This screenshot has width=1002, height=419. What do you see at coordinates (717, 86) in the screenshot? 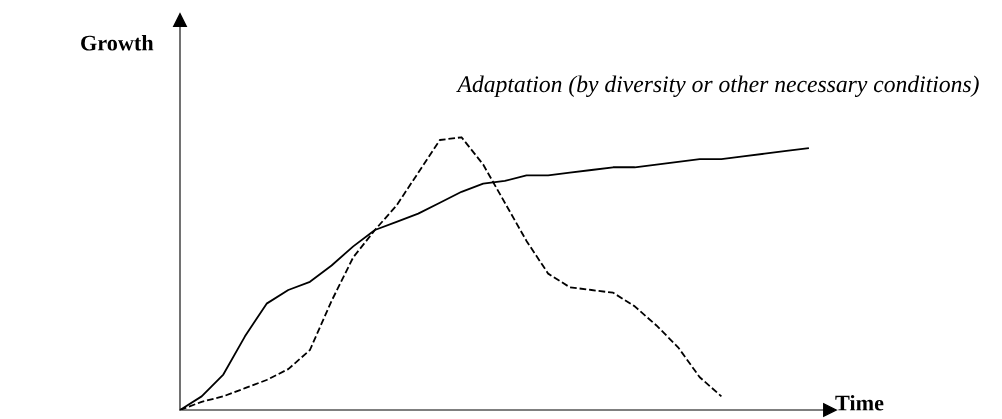
I see `text: Adaptation (by diversity or other necessary conditions)` at bounding box center [717, 86].